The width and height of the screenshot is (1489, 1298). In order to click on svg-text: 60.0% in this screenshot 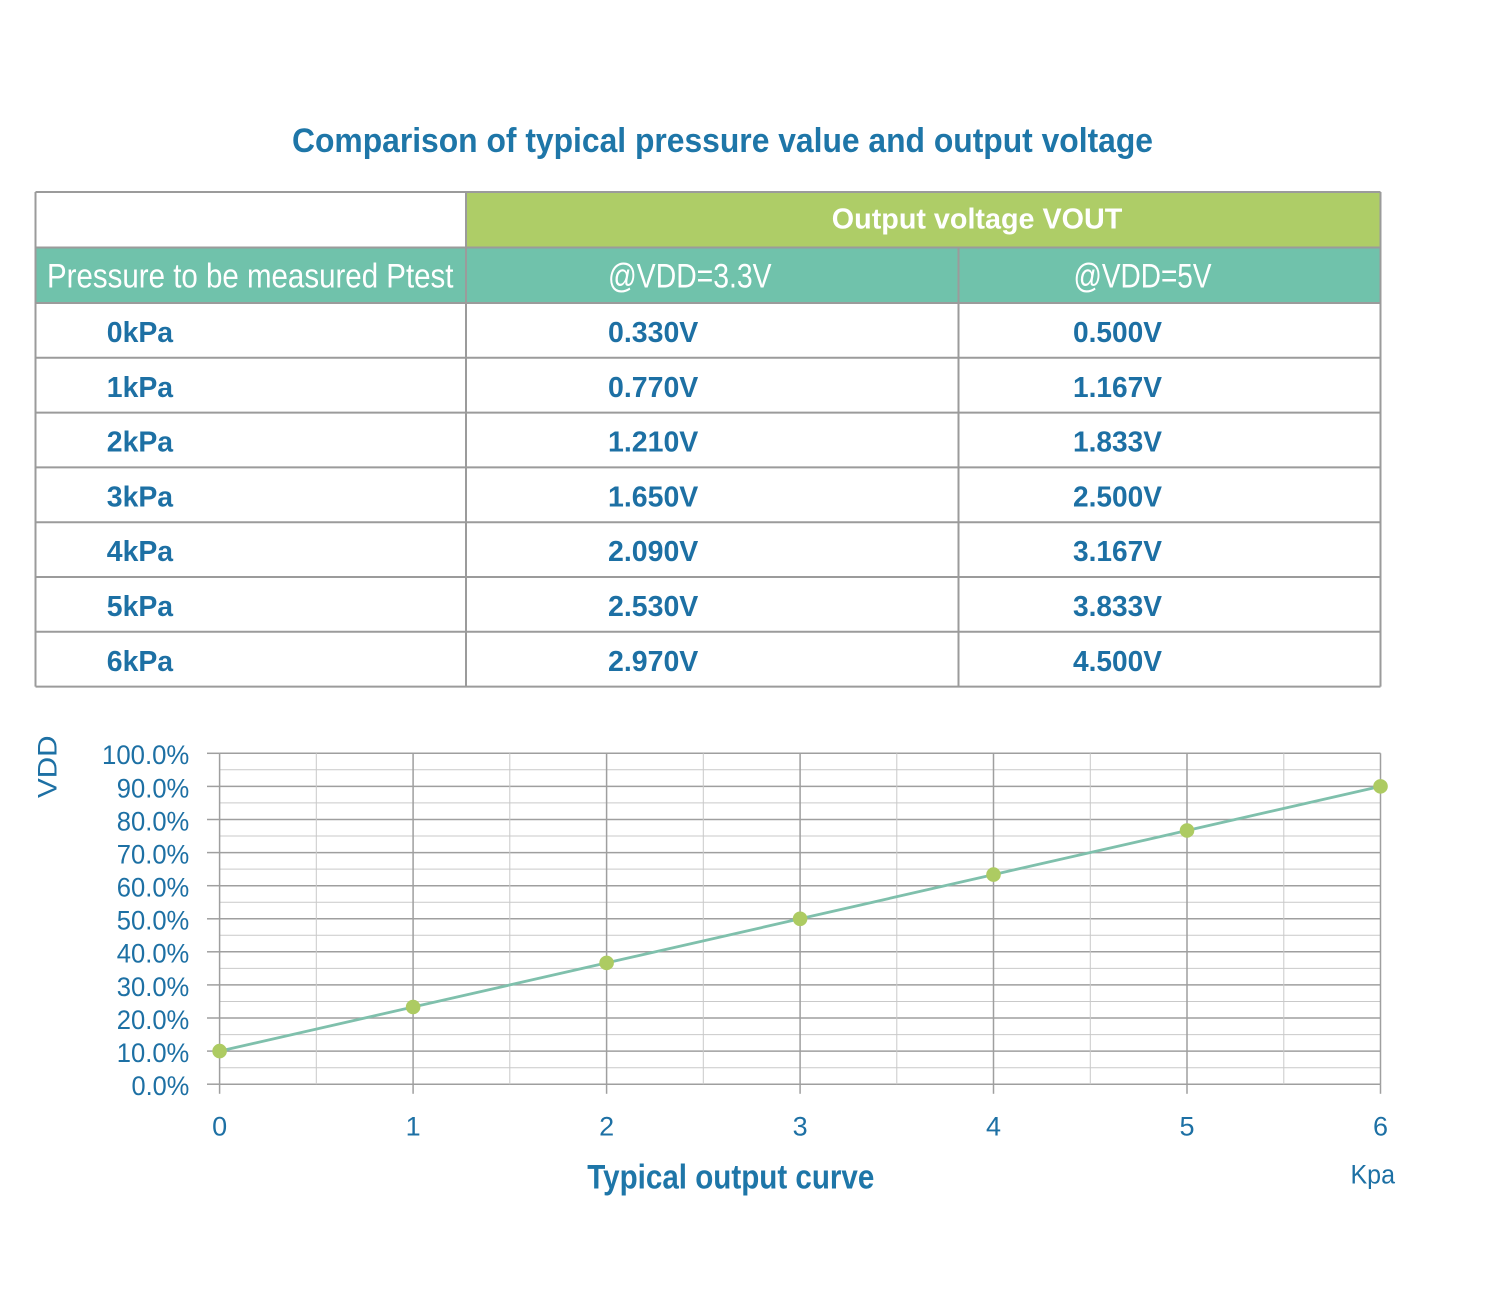, I will do `click(153, 888)`.